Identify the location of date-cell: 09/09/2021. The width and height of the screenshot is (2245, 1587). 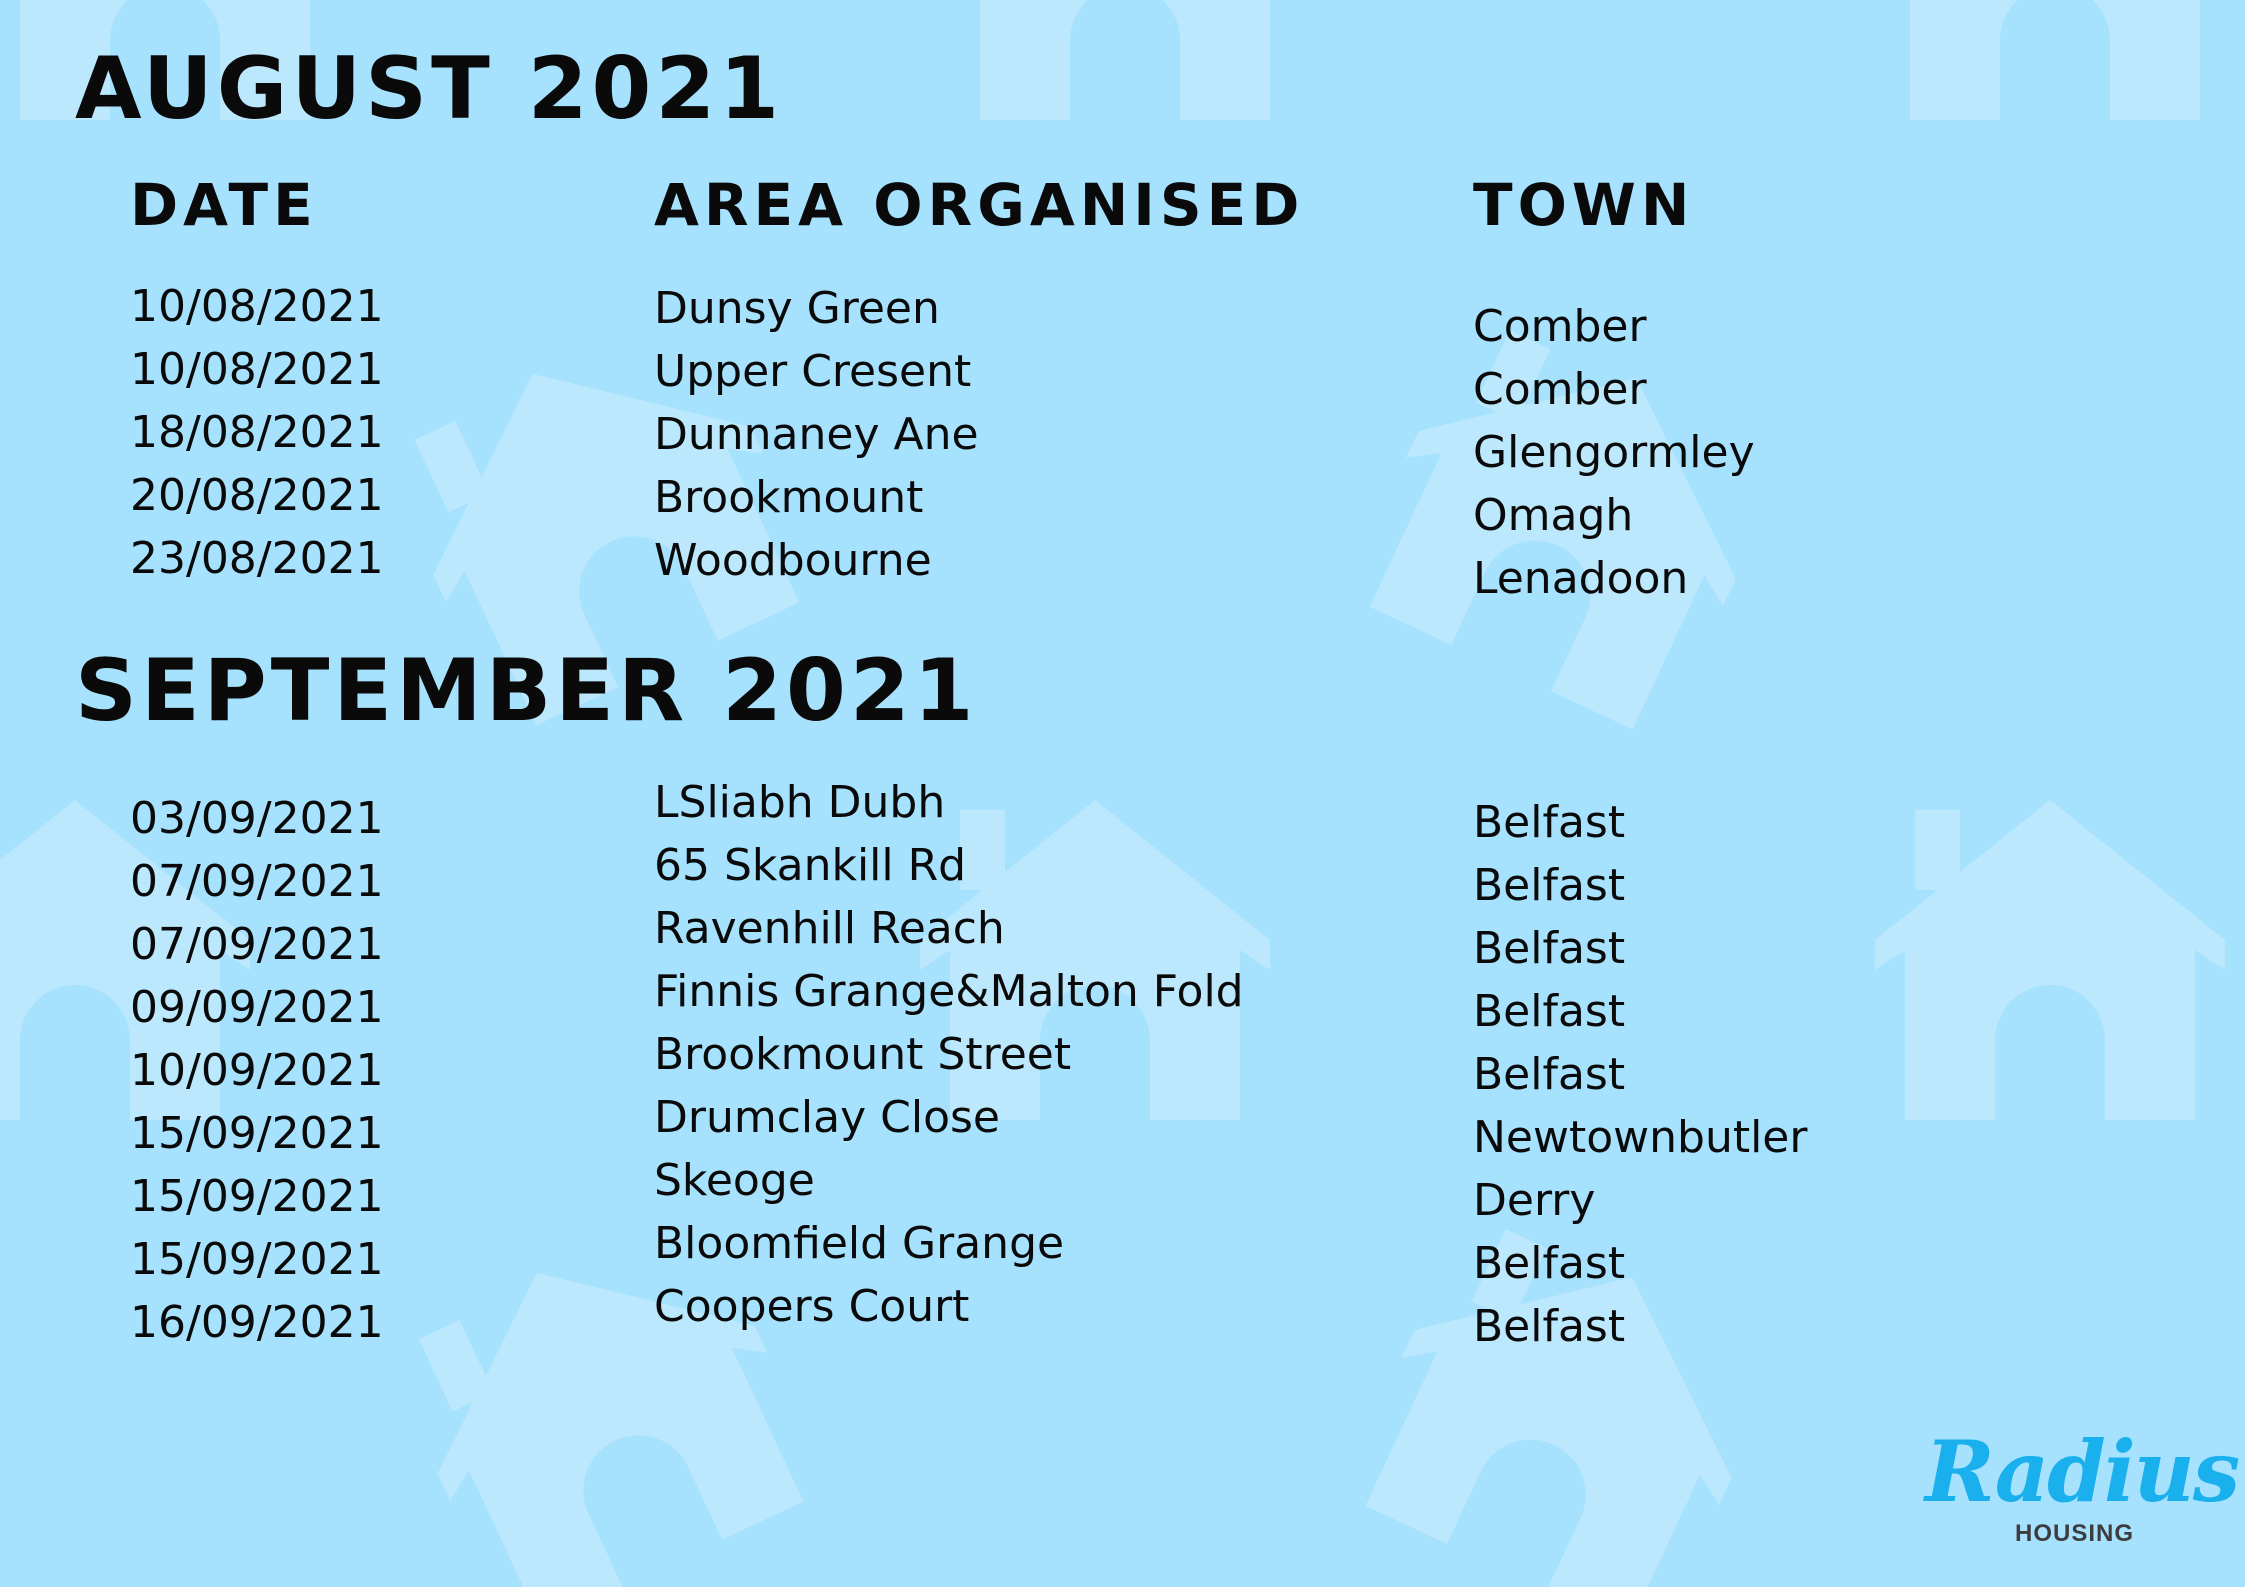
(257, 1007).